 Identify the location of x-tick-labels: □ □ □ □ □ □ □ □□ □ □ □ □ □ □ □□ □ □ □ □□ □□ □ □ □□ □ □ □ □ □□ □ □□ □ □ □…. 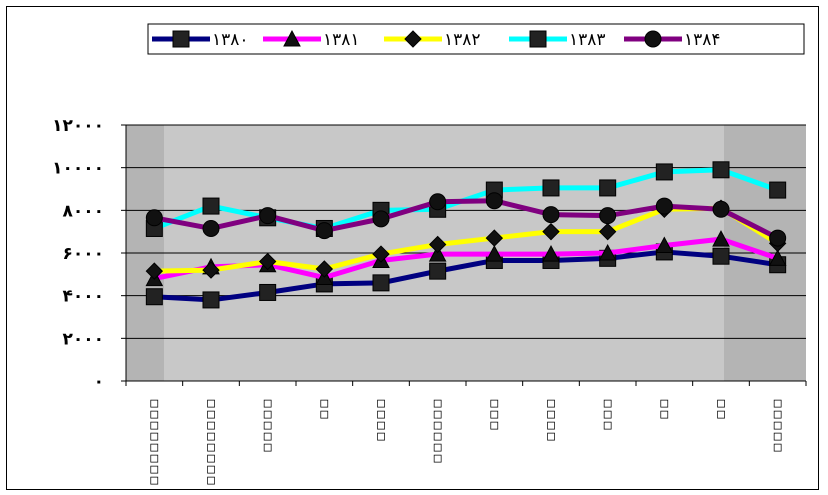
(465, 442).